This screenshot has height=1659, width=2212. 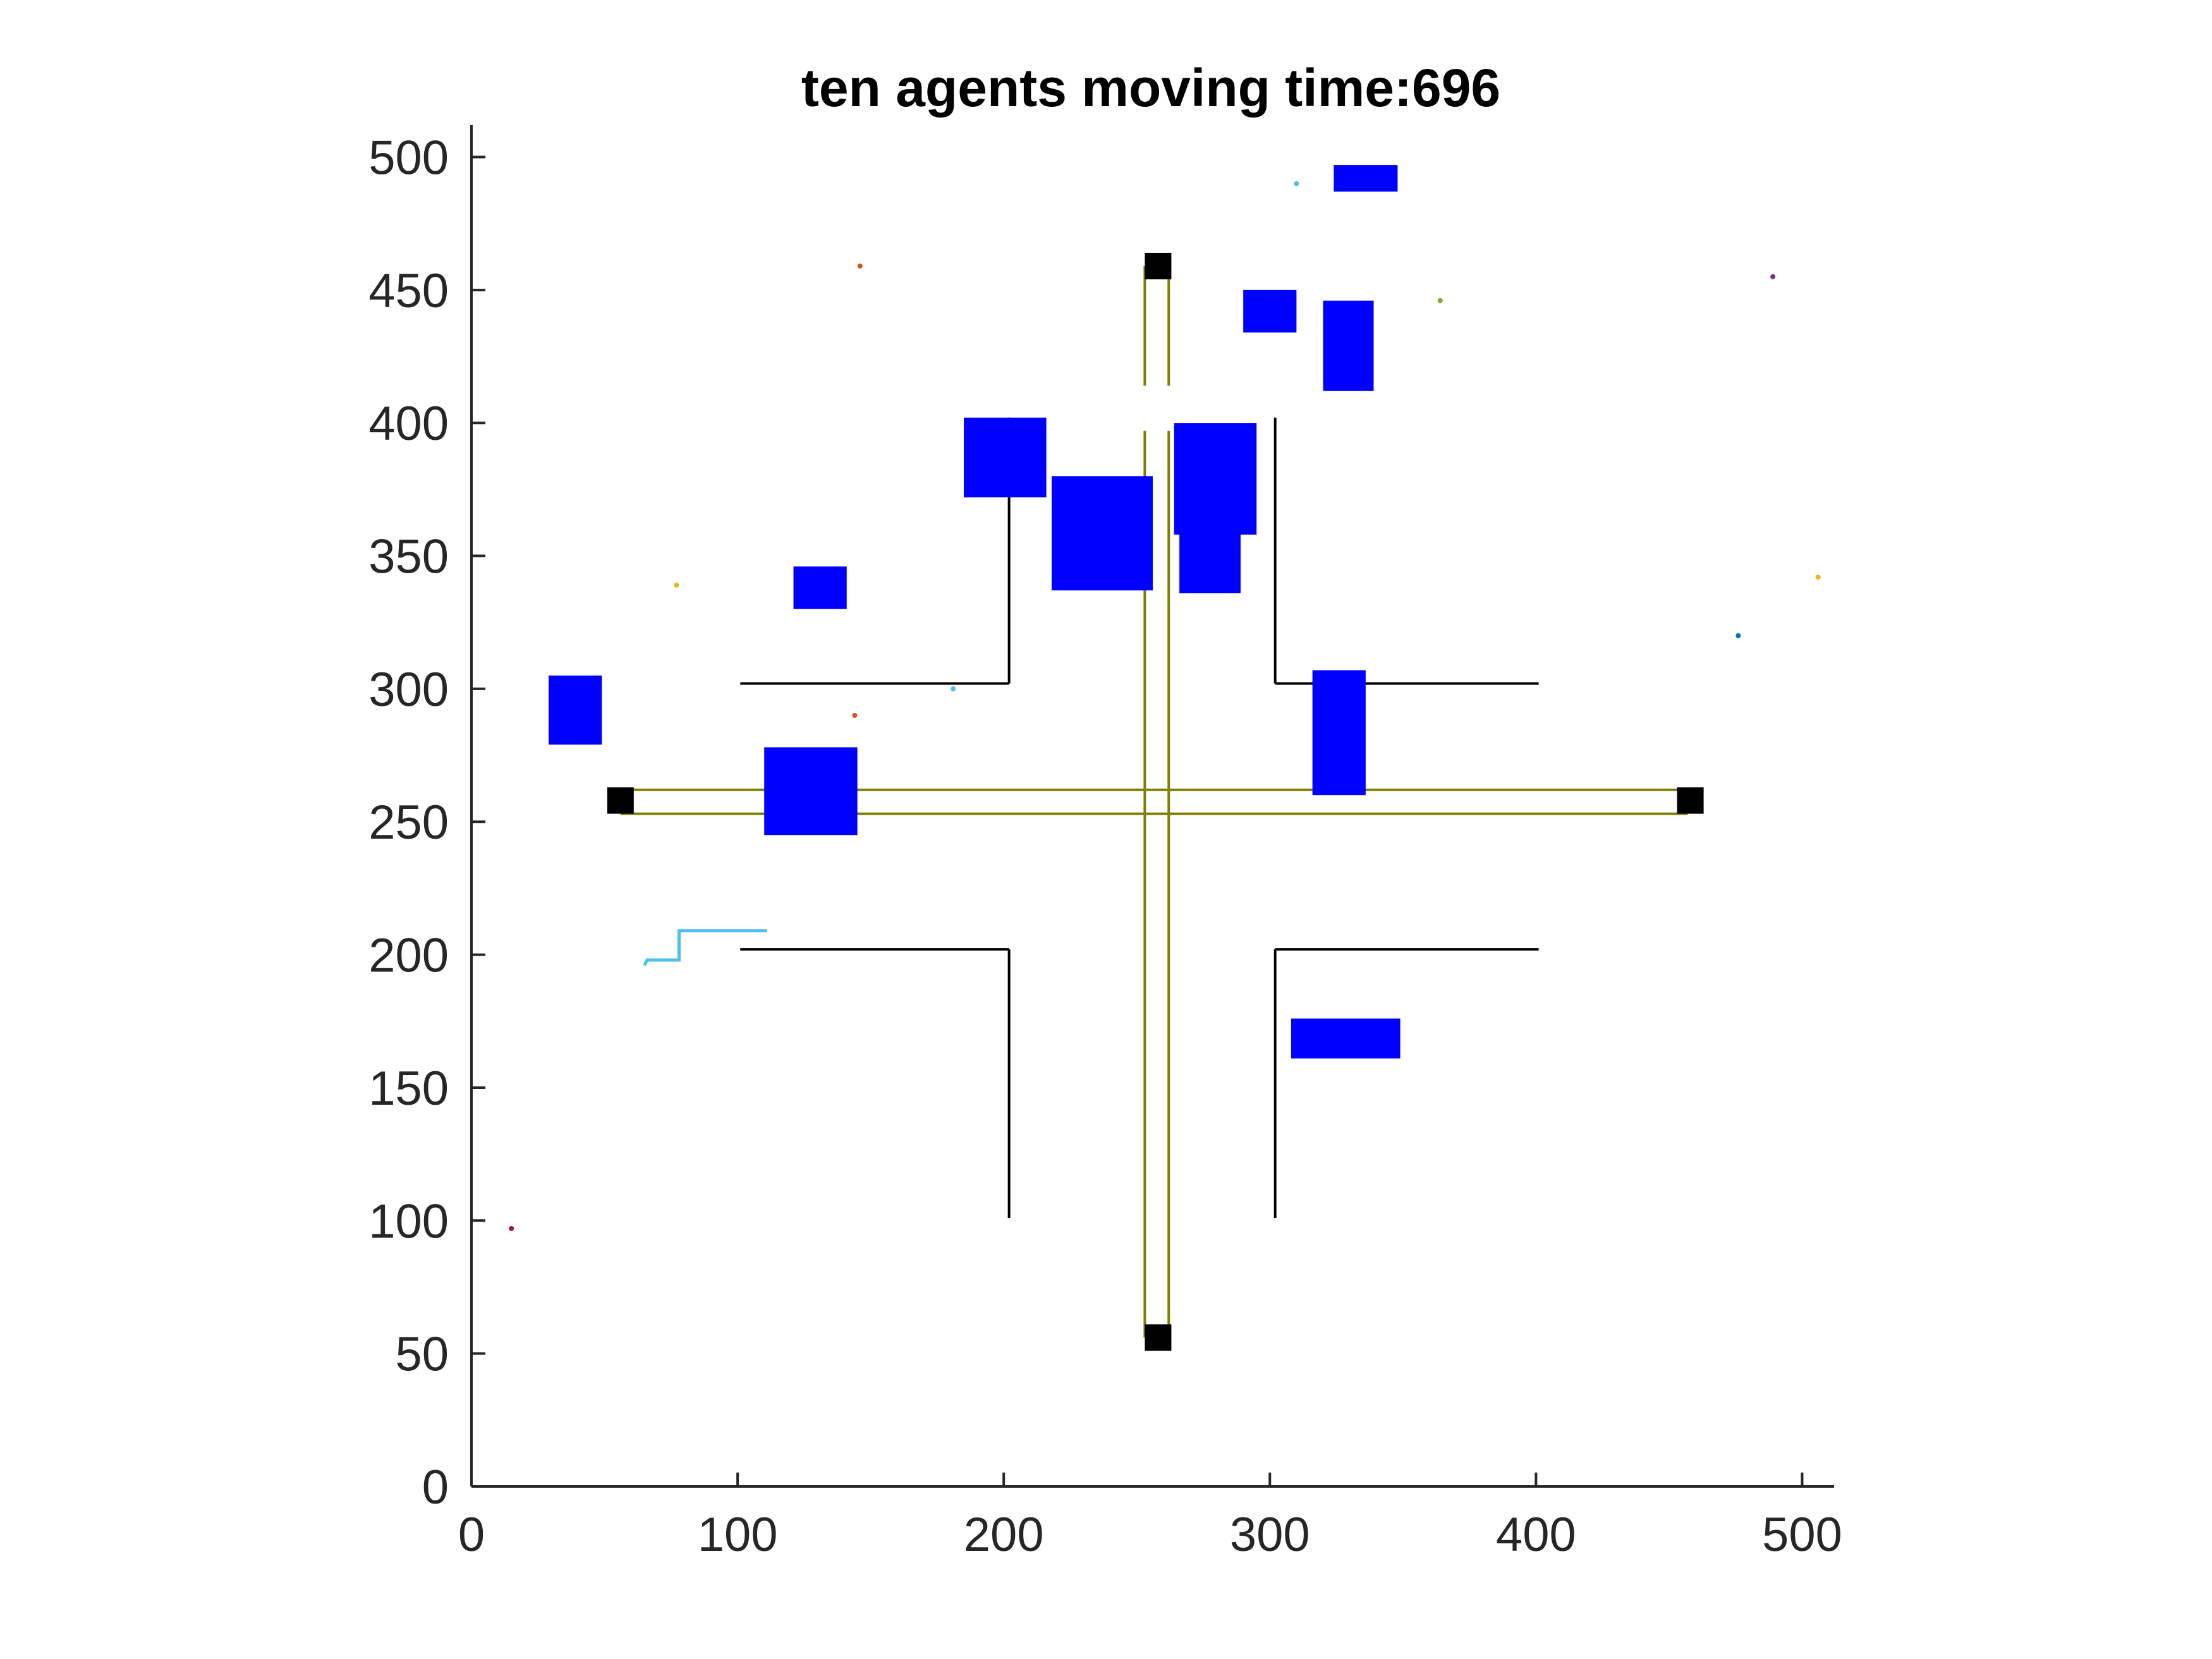 What do you see at coordinates (738, 1535) in the screenshot?
I see `x-tick-label: 100` at bounding box center [738, 1535].